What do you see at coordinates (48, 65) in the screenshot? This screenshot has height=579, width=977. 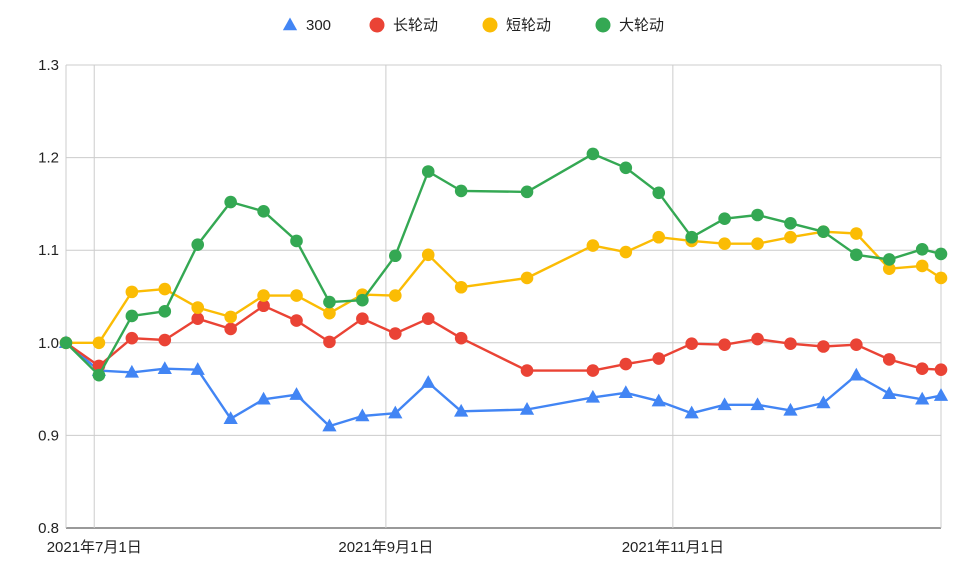 I see `y-tick-label: 1.3` at bounding box center [48, 65].